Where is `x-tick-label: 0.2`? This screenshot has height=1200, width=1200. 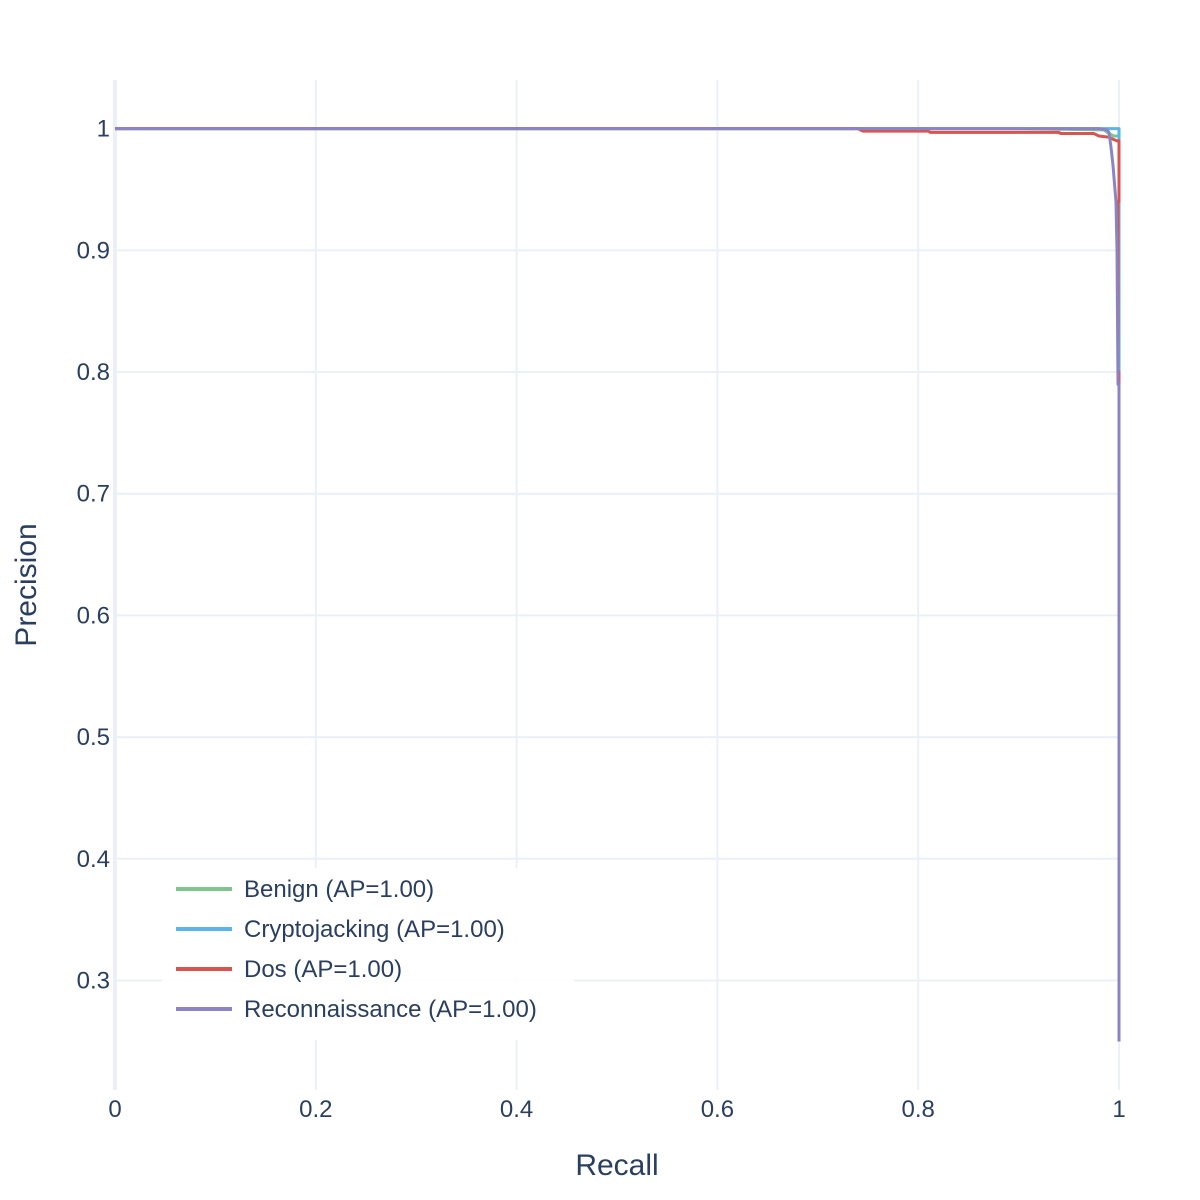 x-tick-label: 0.2 is located at coordinates (315, 1109).